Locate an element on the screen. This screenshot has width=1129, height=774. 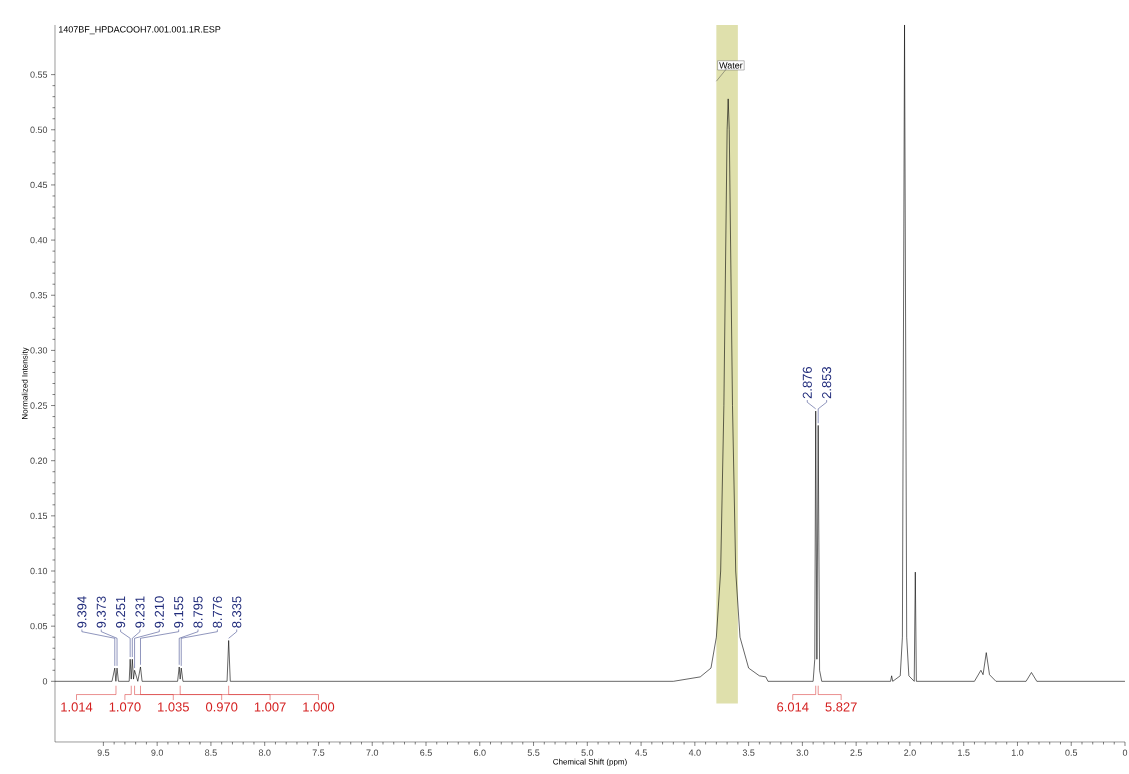
annotation: 0.970 is located at coordinates (221, 707).